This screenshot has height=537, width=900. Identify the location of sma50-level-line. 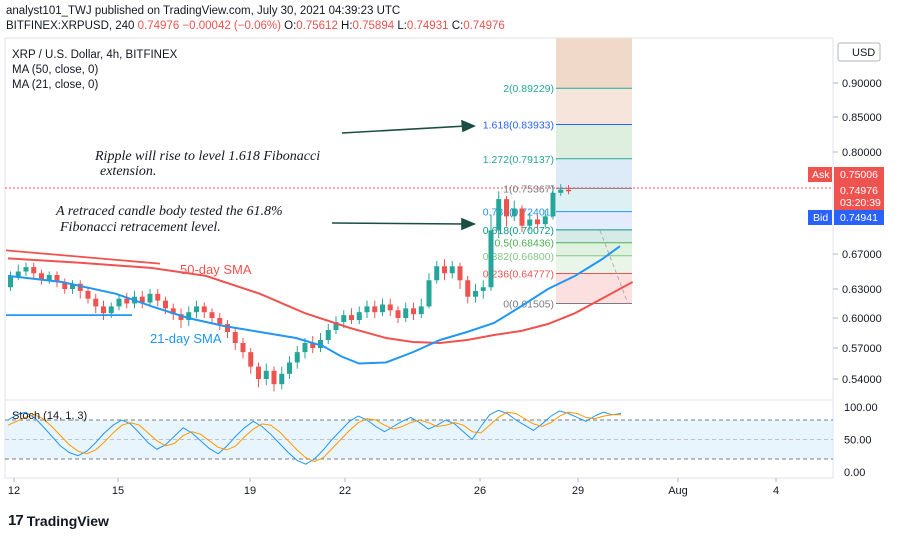
(83, 257).